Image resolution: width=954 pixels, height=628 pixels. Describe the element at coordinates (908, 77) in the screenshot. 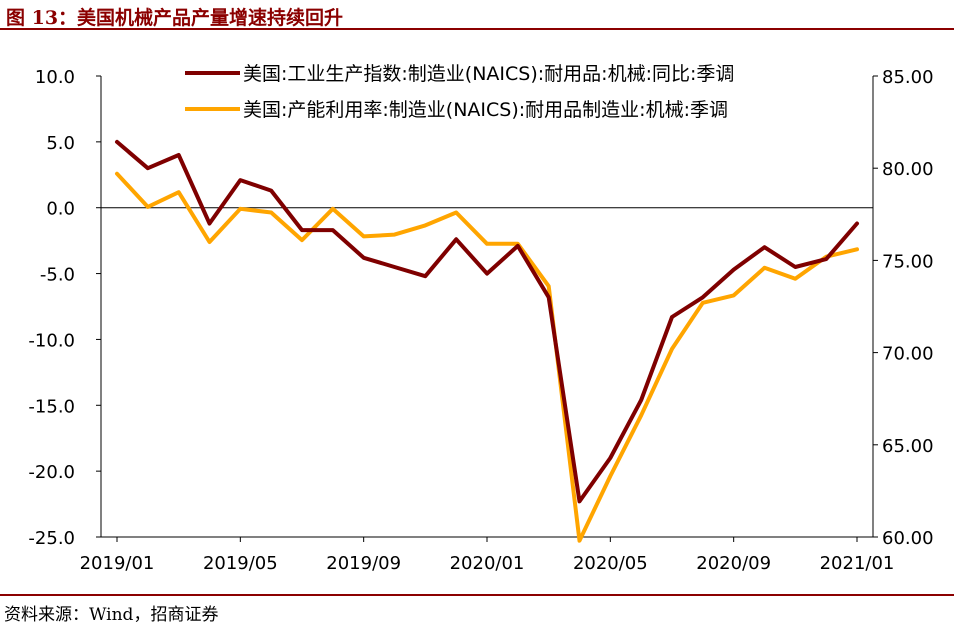

I see `right-tick-label: 85.00` at that location.